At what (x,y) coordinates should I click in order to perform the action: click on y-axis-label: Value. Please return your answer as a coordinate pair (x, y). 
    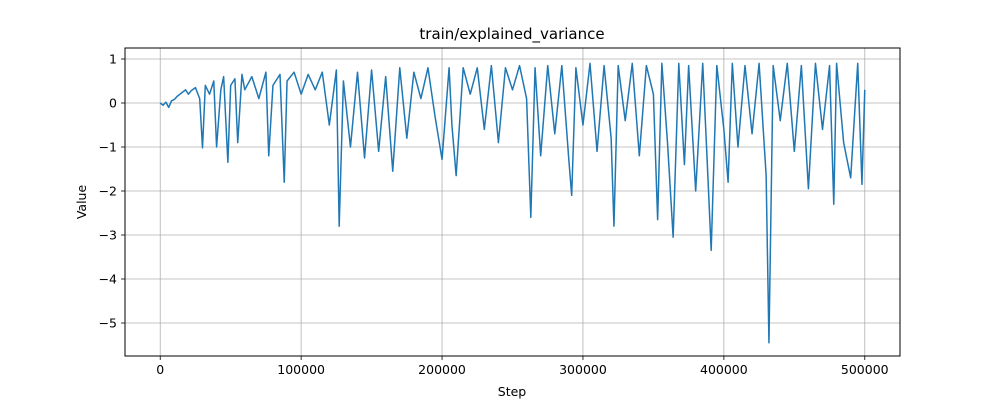
    Looking at the image, I should click on (81, 202).